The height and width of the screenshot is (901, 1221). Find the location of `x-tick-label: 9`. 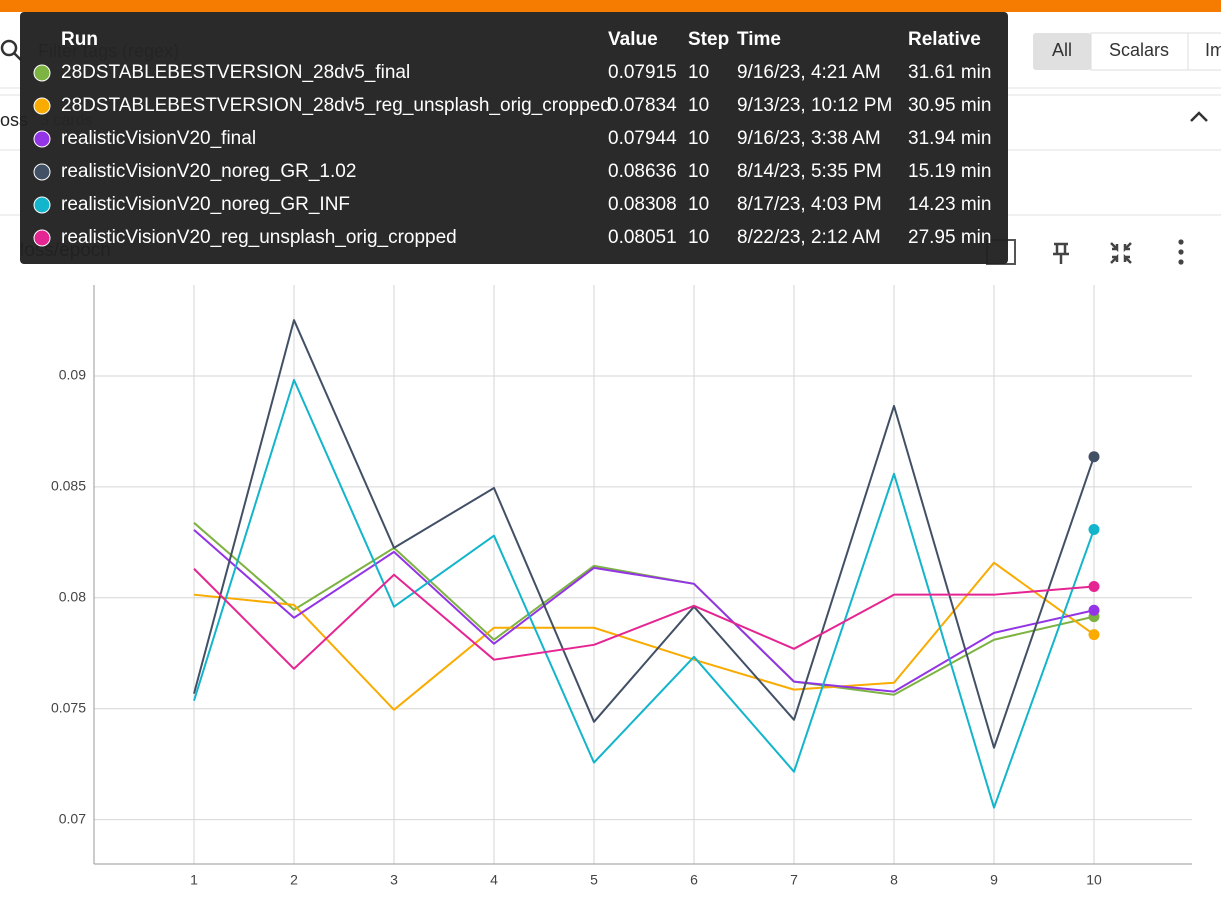

x-tick-label: 9 is located at coordinates (994, 880).